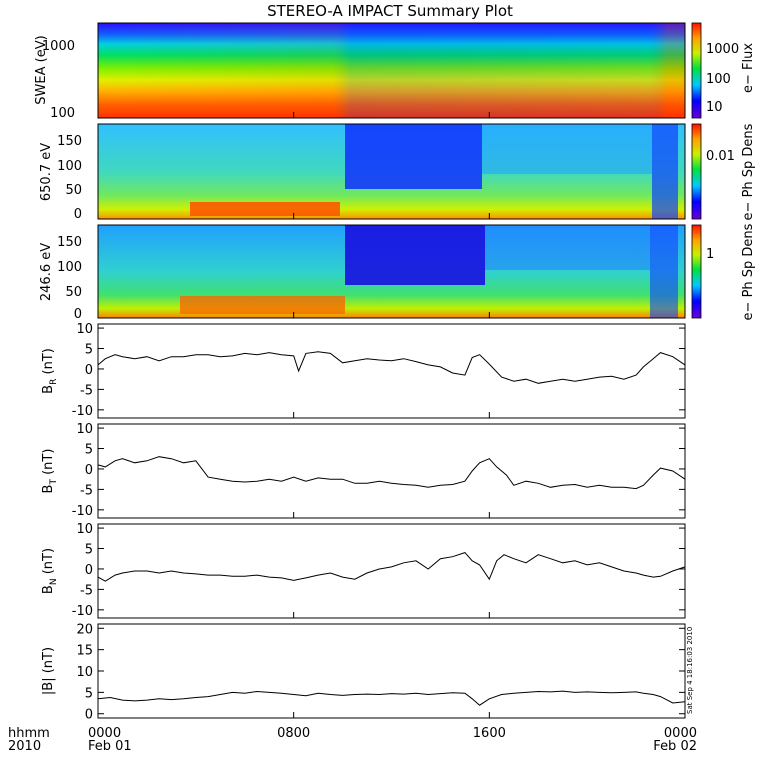  Describe the element at coordinates (415, 255) in the screenshot. I see `pad-246-depletion` at that location.